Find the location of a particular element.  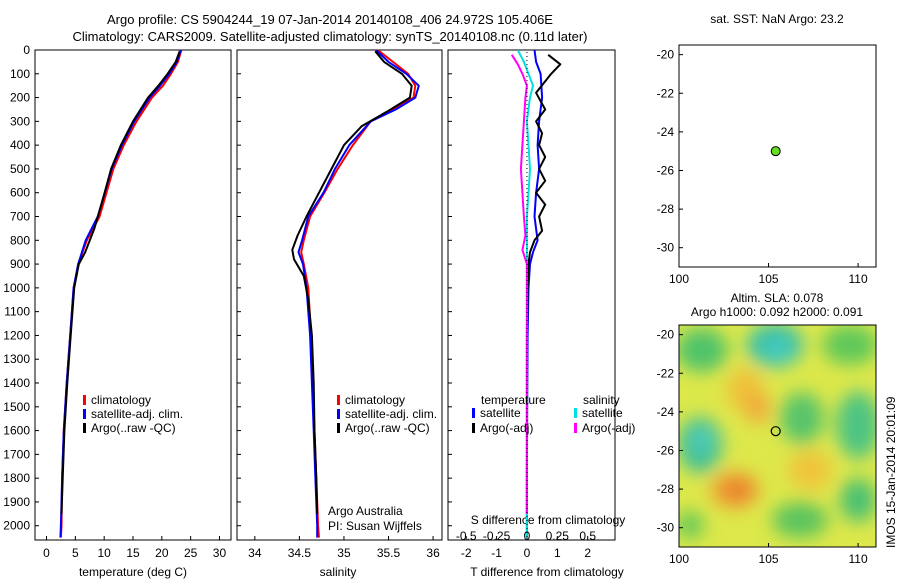

temperature-axis-label: temperature (deg C) is located at coordinates (133, 572).